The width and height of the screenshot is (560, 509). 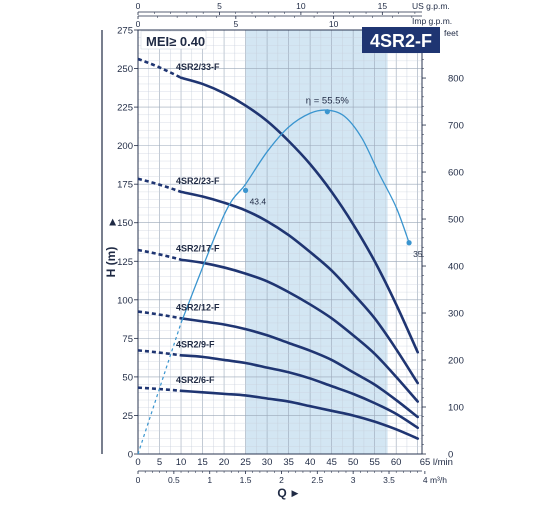 I want to click on title-box, so click(x=401, y=40).